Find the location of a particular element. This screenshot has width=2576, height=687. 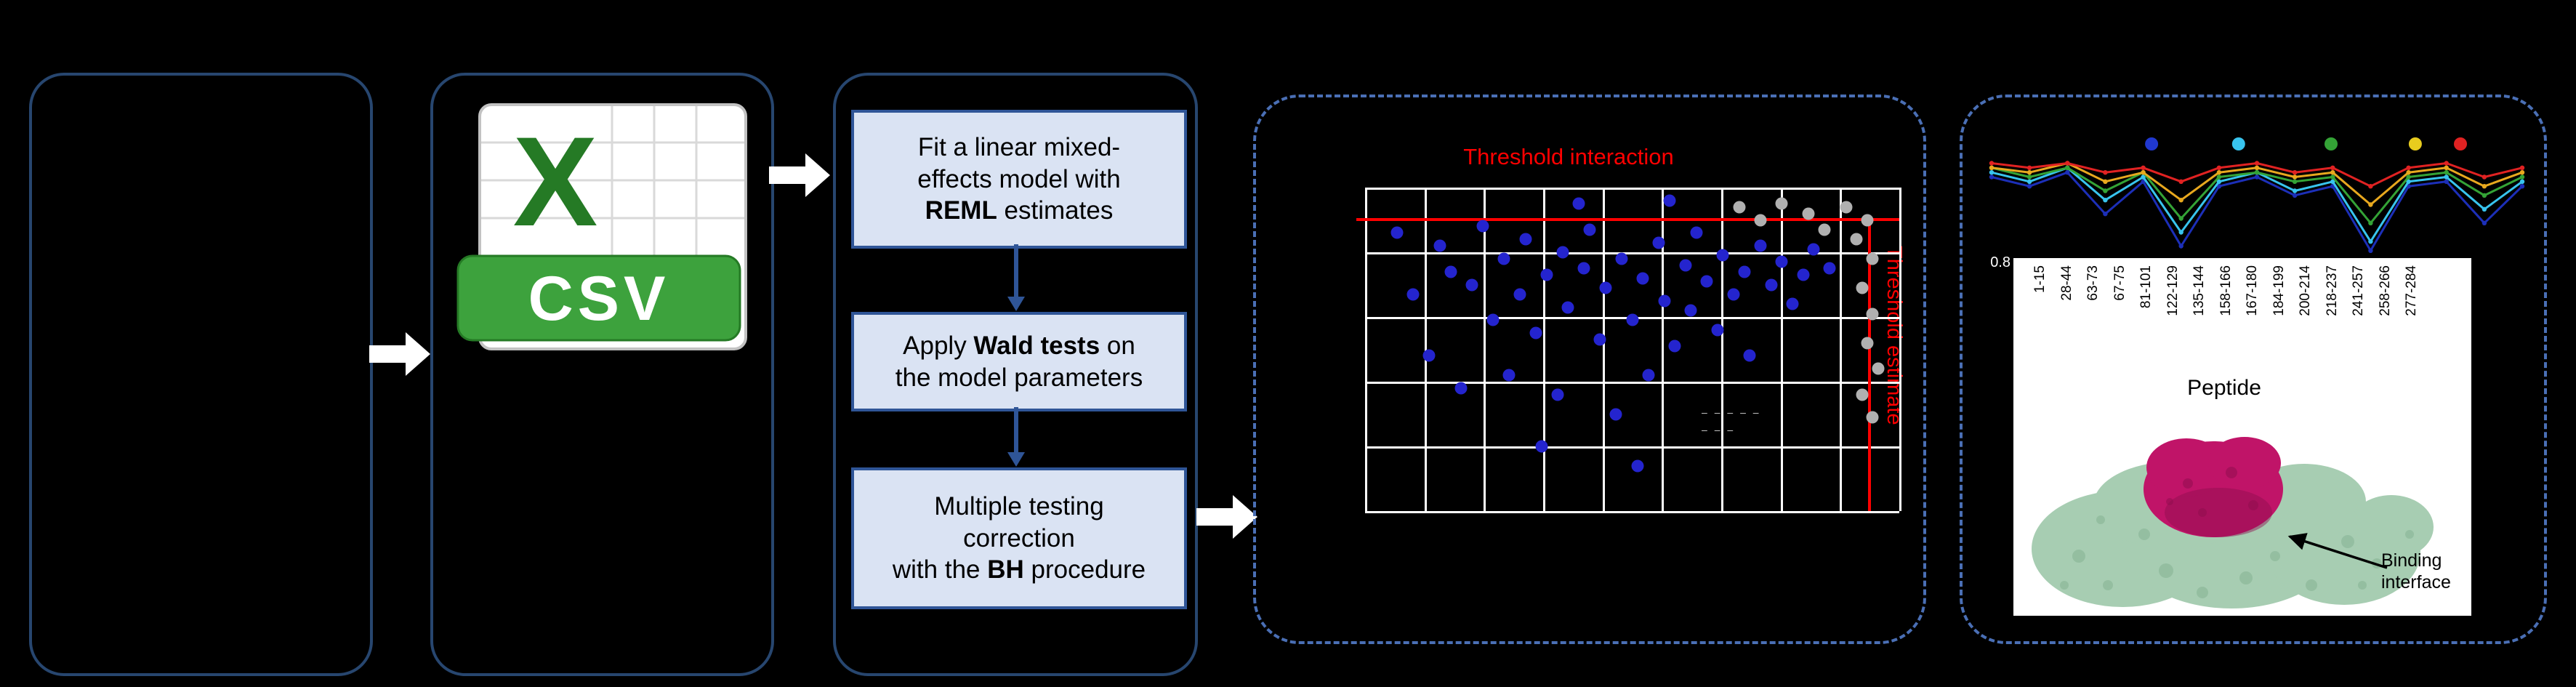

peptide-tick-label: 122-129 is located at coordinates (2173, 290).